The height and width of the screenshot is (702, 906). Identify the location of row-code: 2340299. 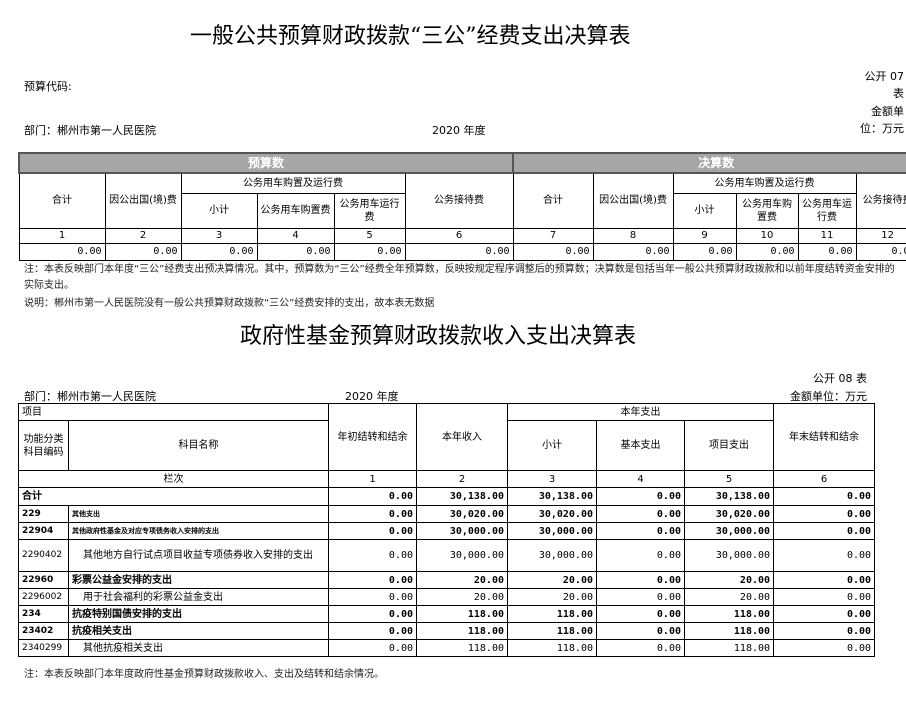
(43, 648).